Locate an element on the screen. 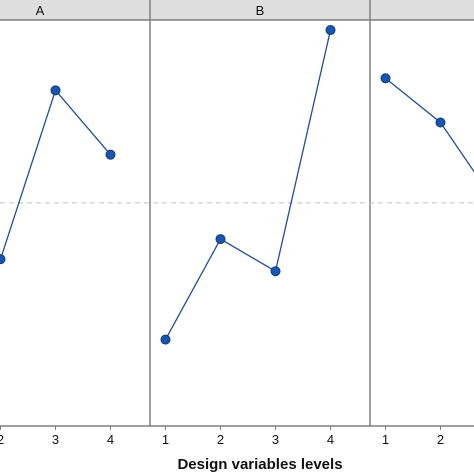 This screenshot has width=474, height=474. x-tick-label-a-2: 2 is located at coordinates (2, 439).